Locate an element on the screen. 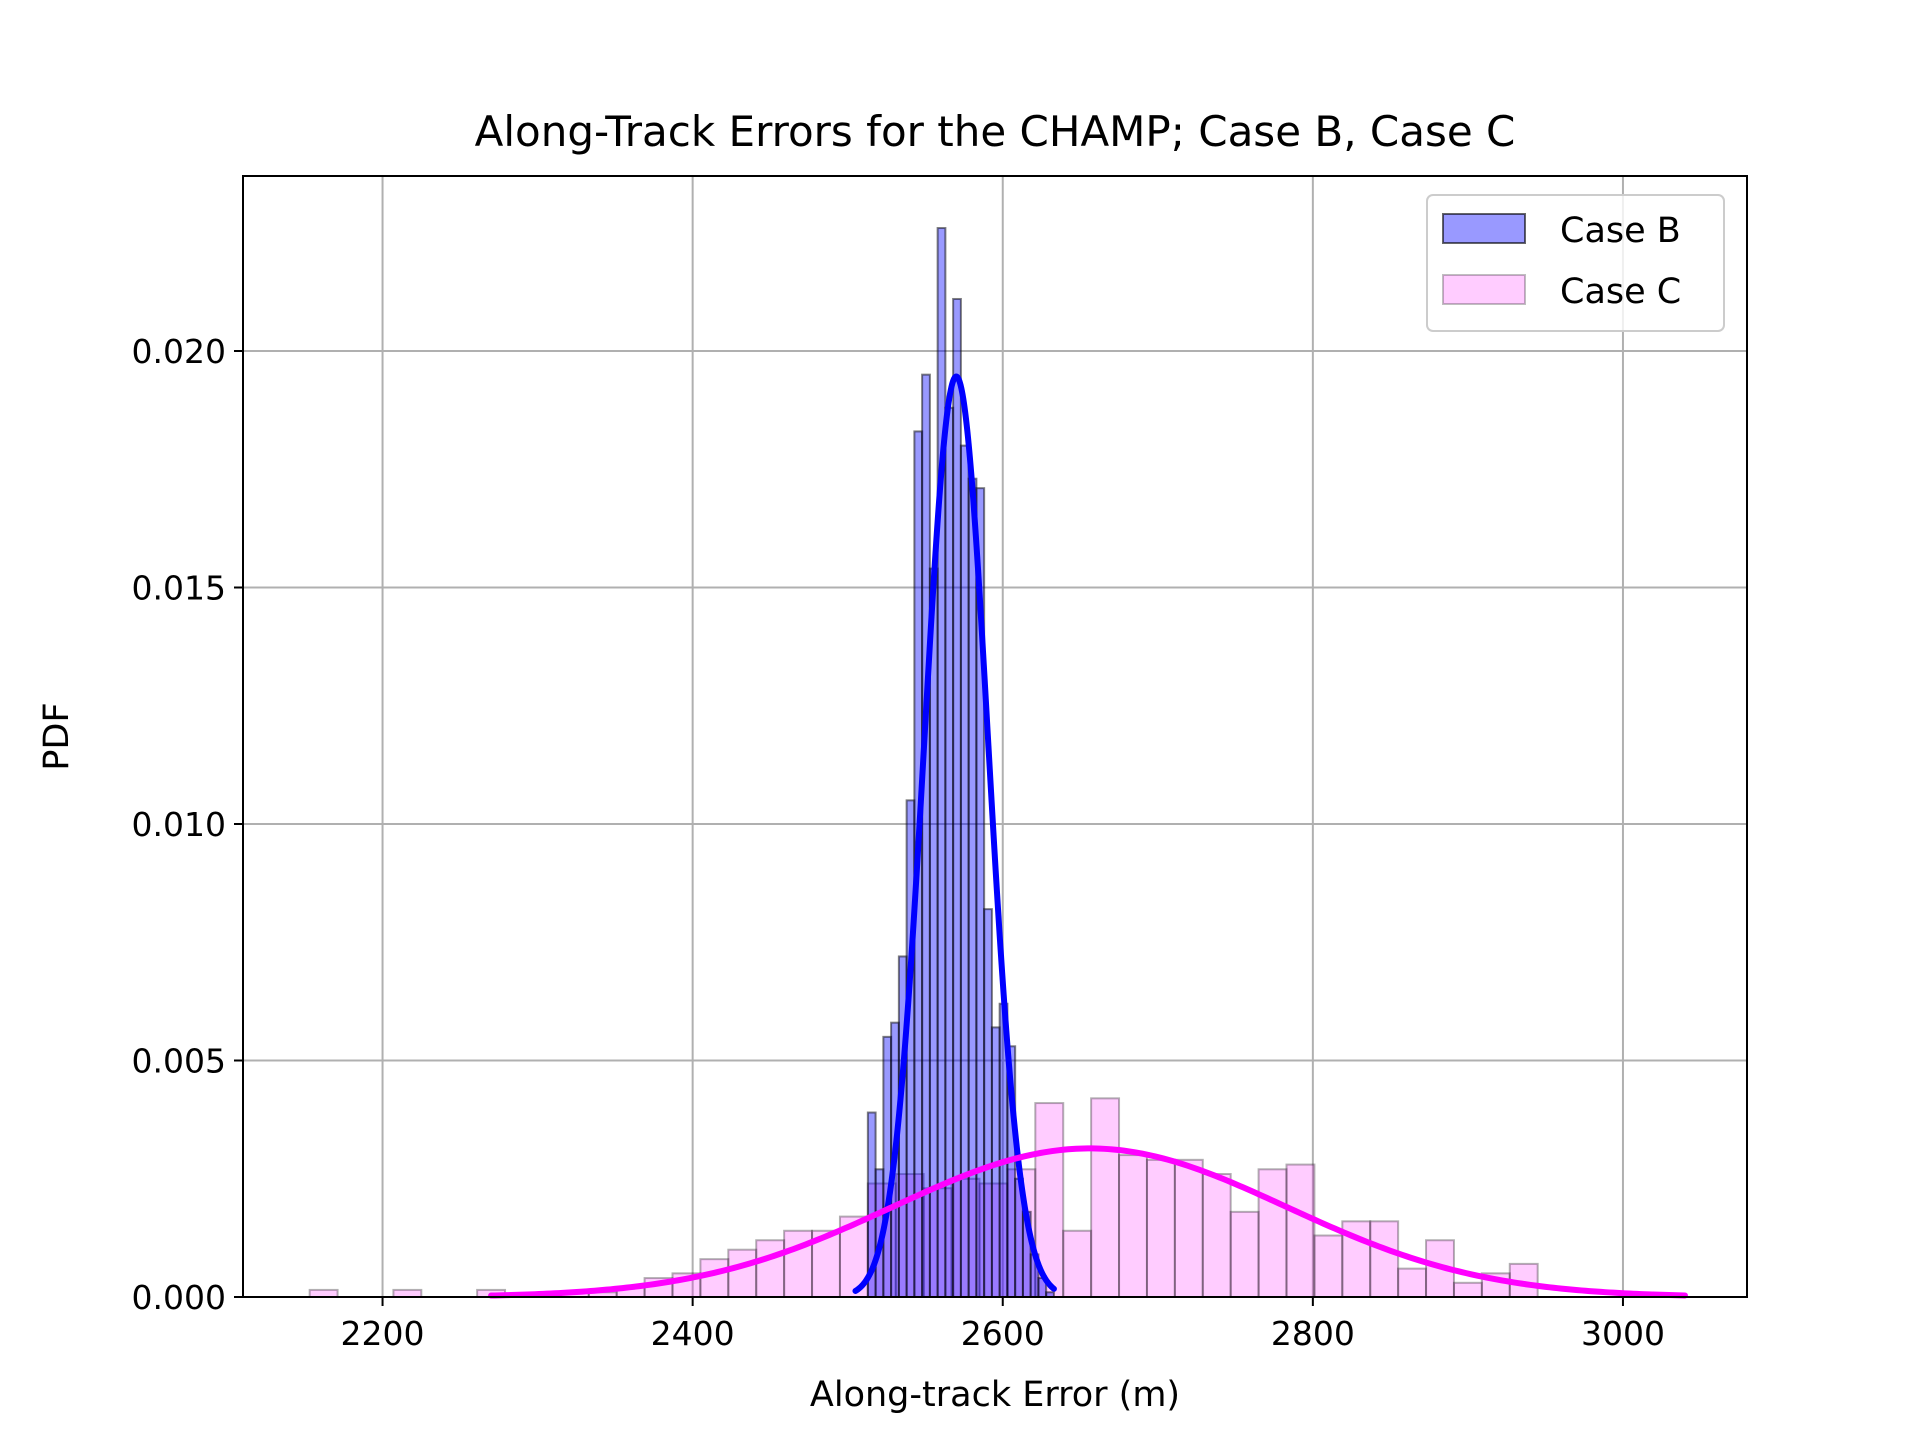 The width and height of the screenshot is (1920, 1440). case-c-fit-curve is located at coordinates (1088, 1222).